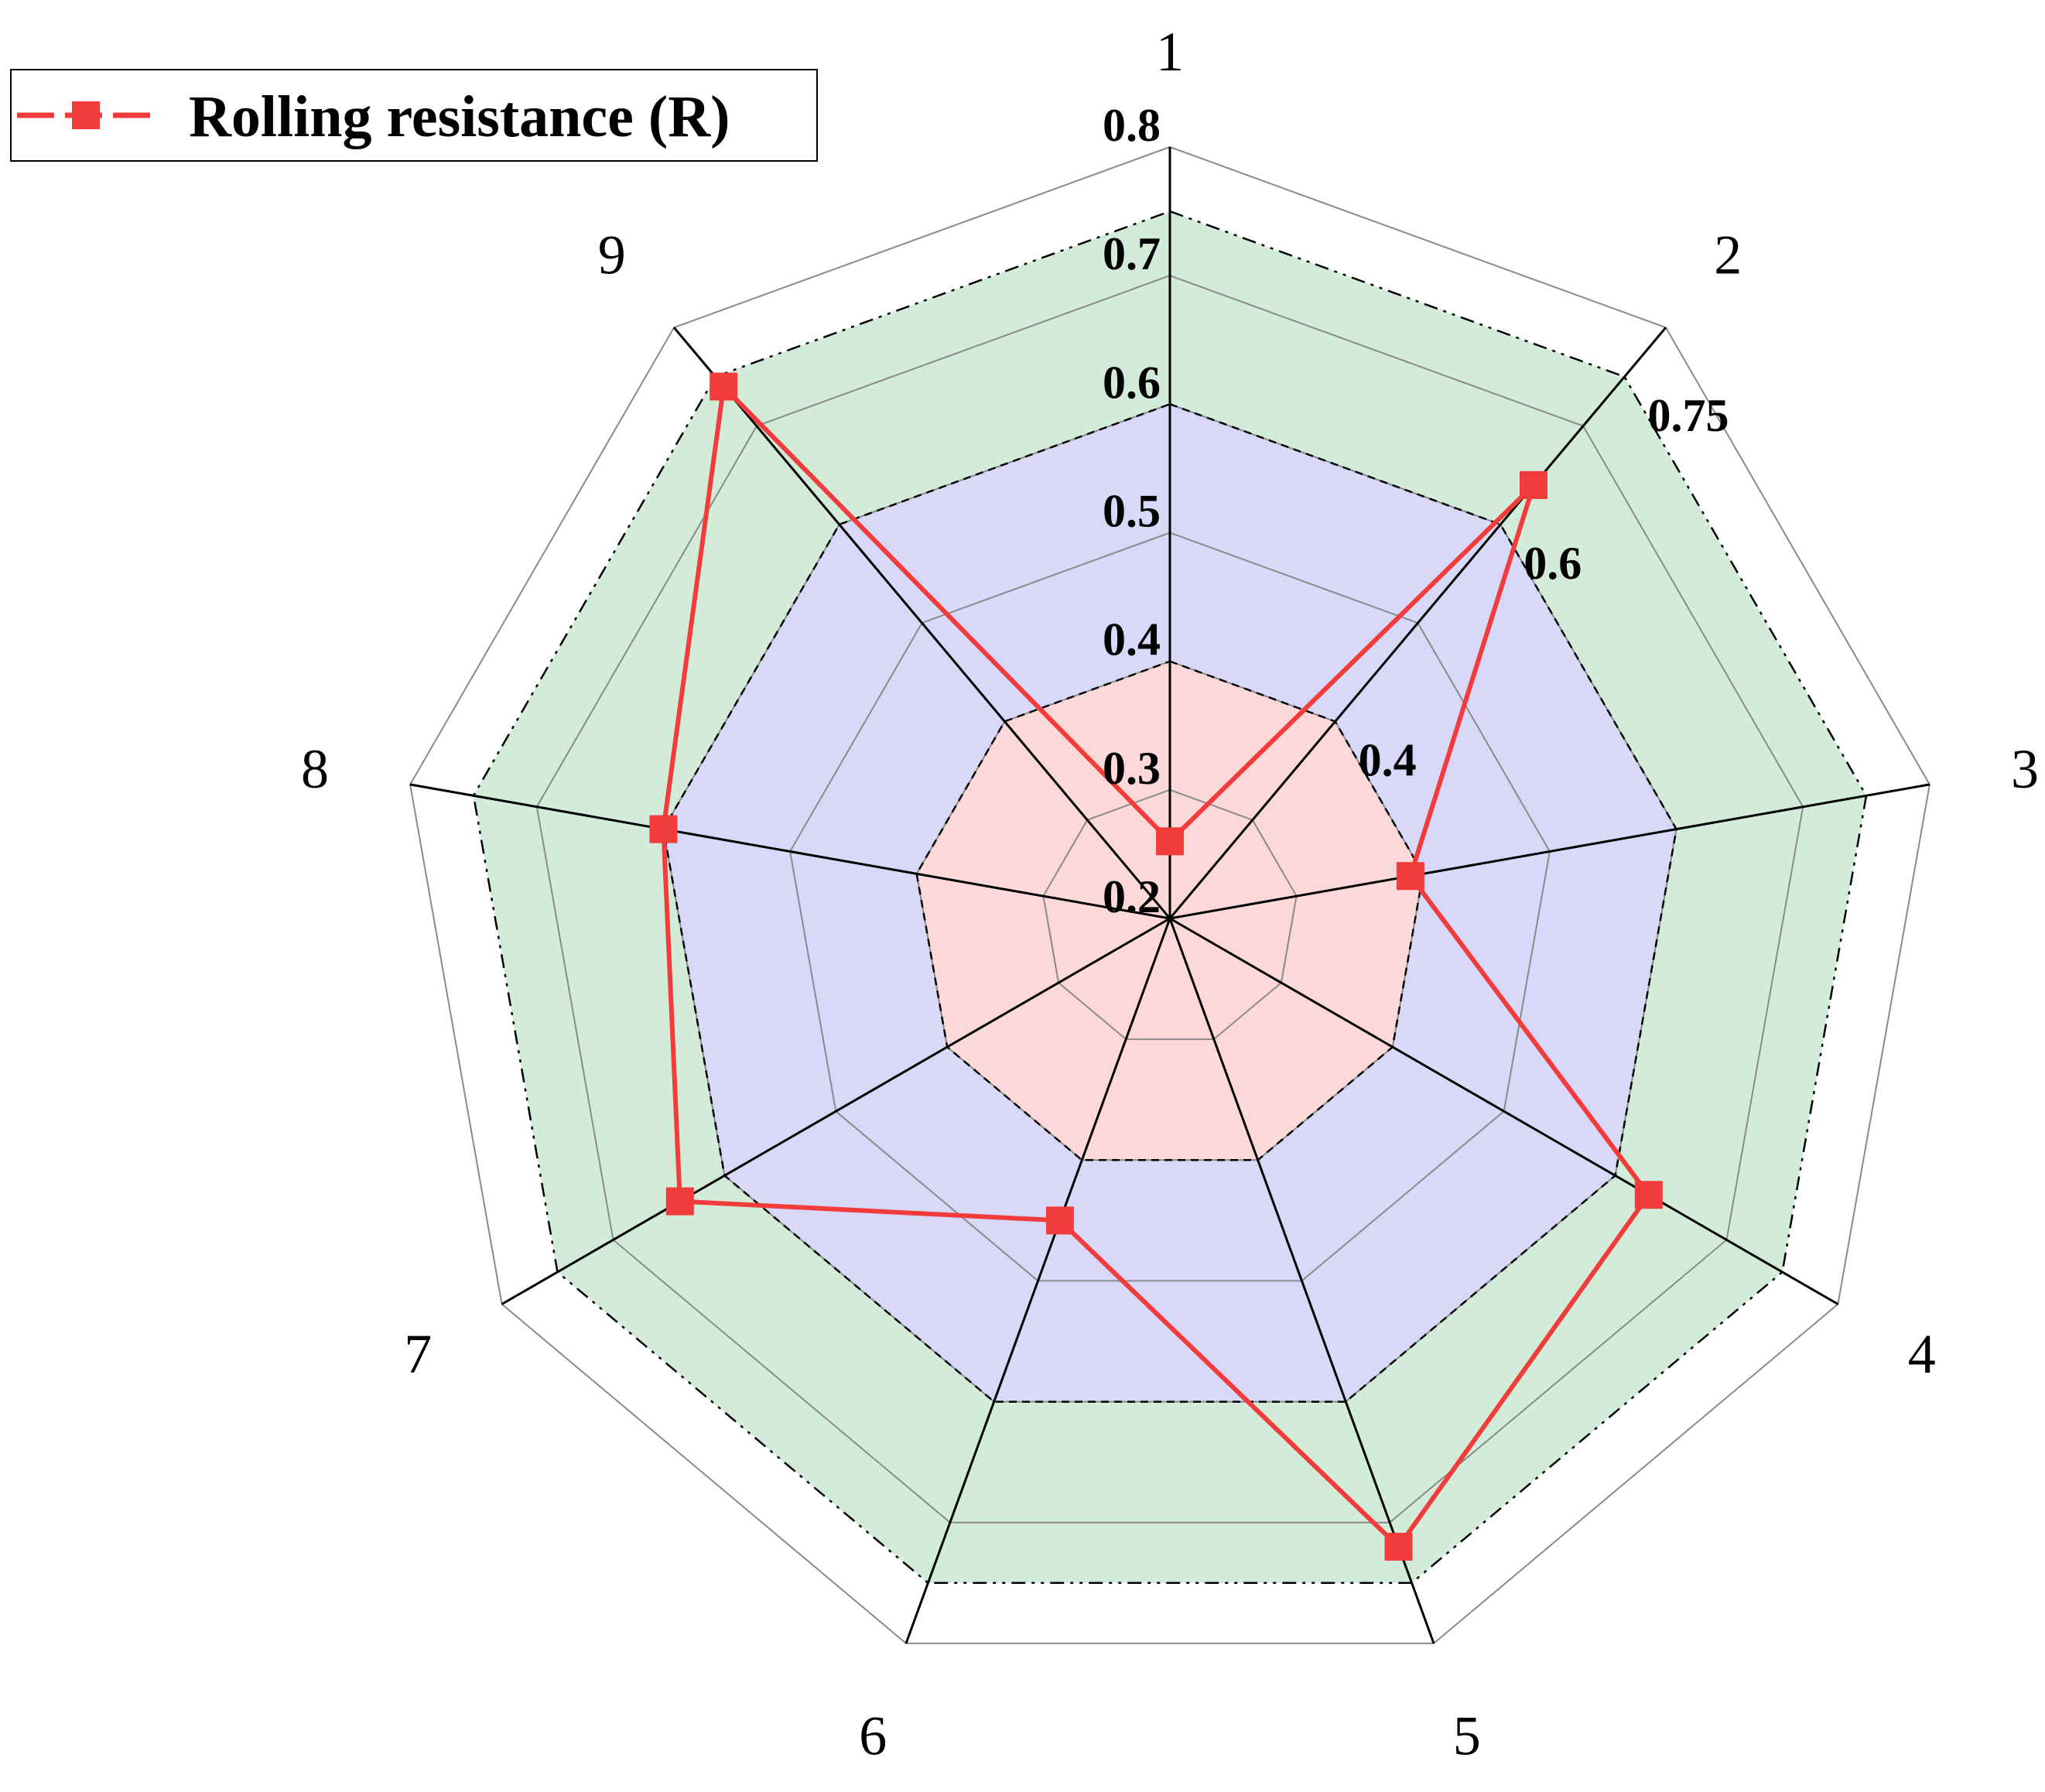  What do you see at coordinates (1728, 255) in the screenshot?
I see `category-label-2: 2` at bounding box center [1728, 255].